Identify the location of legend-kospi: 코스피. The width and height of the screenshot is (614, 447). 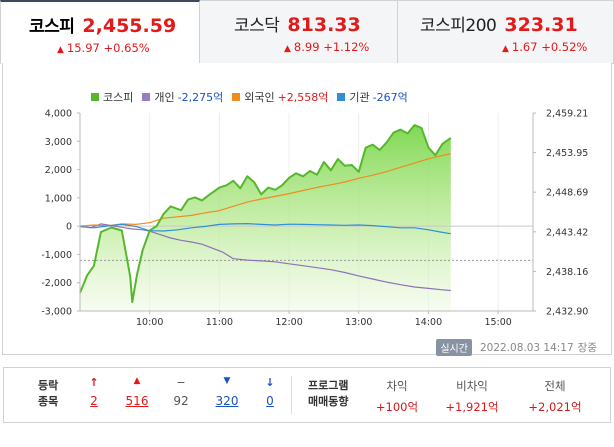
(112, 97).